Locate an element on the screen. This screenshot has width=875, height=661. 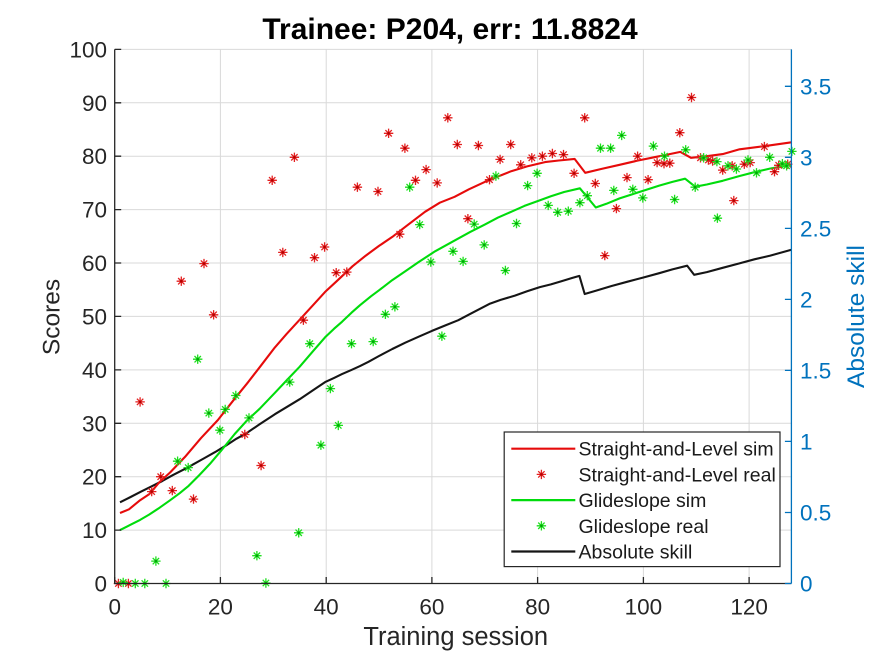
svg-text: 70 is located at coordinates (94, 210).